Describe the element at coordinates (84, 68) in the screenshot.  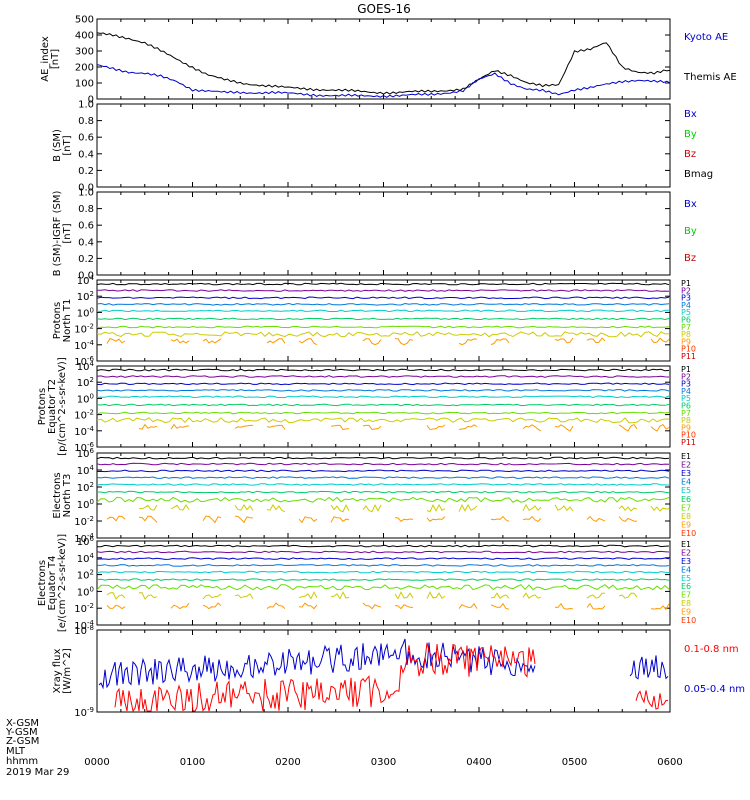
I see `y-tick-label: 200` at that location.